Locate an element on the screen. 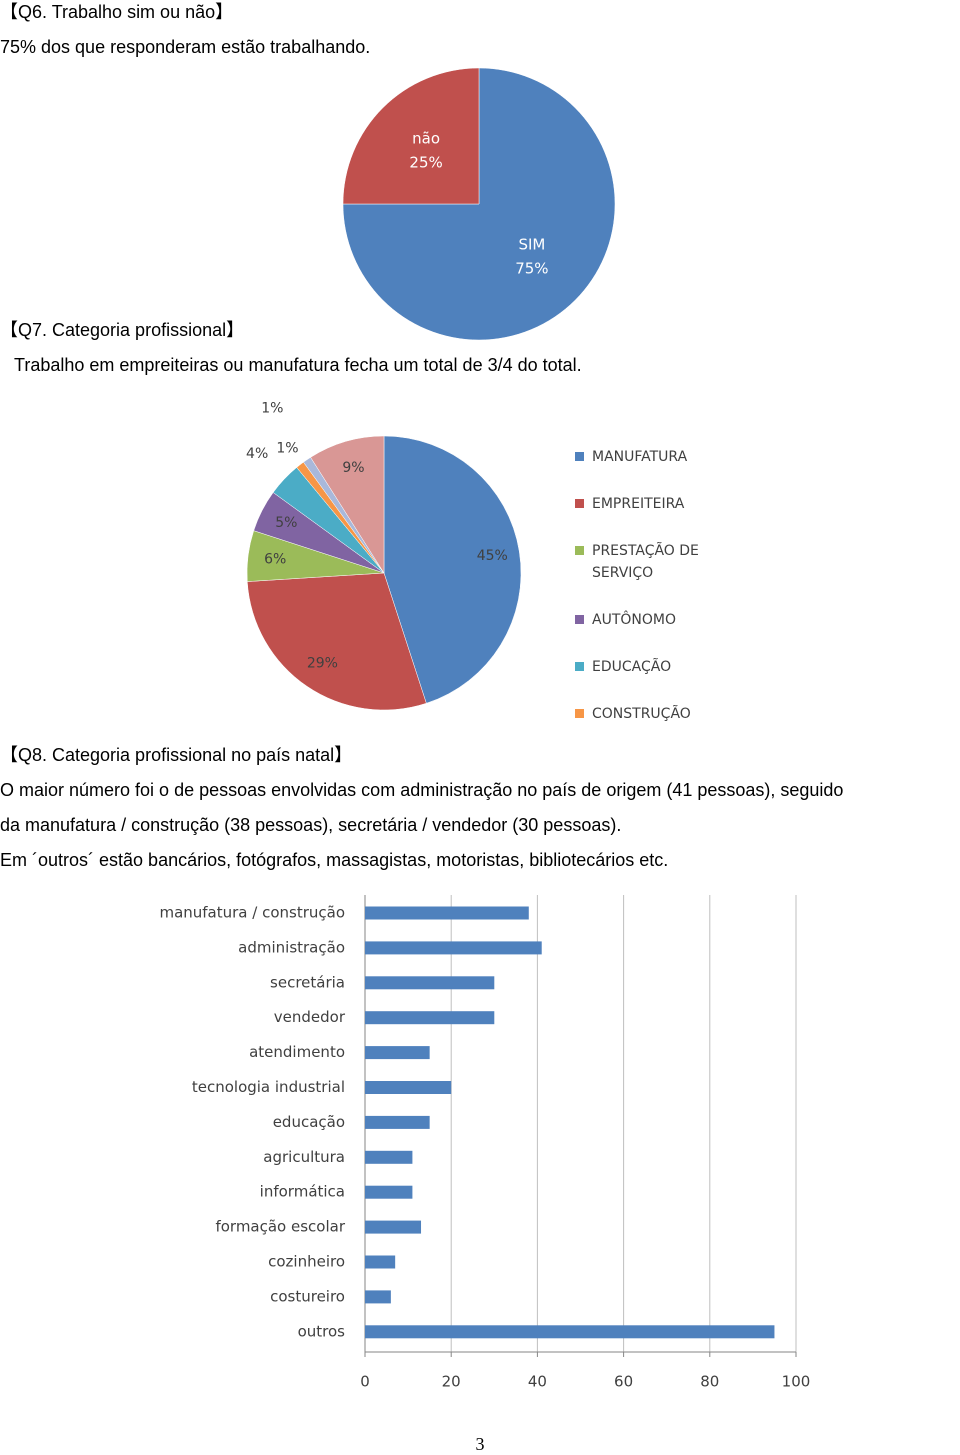  data-label: 75% is located at coordinates (531, 268).